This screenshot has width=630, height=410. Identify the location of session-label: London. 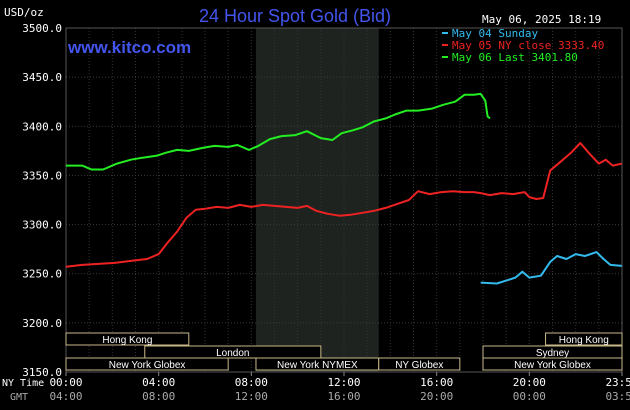
(232, 353).